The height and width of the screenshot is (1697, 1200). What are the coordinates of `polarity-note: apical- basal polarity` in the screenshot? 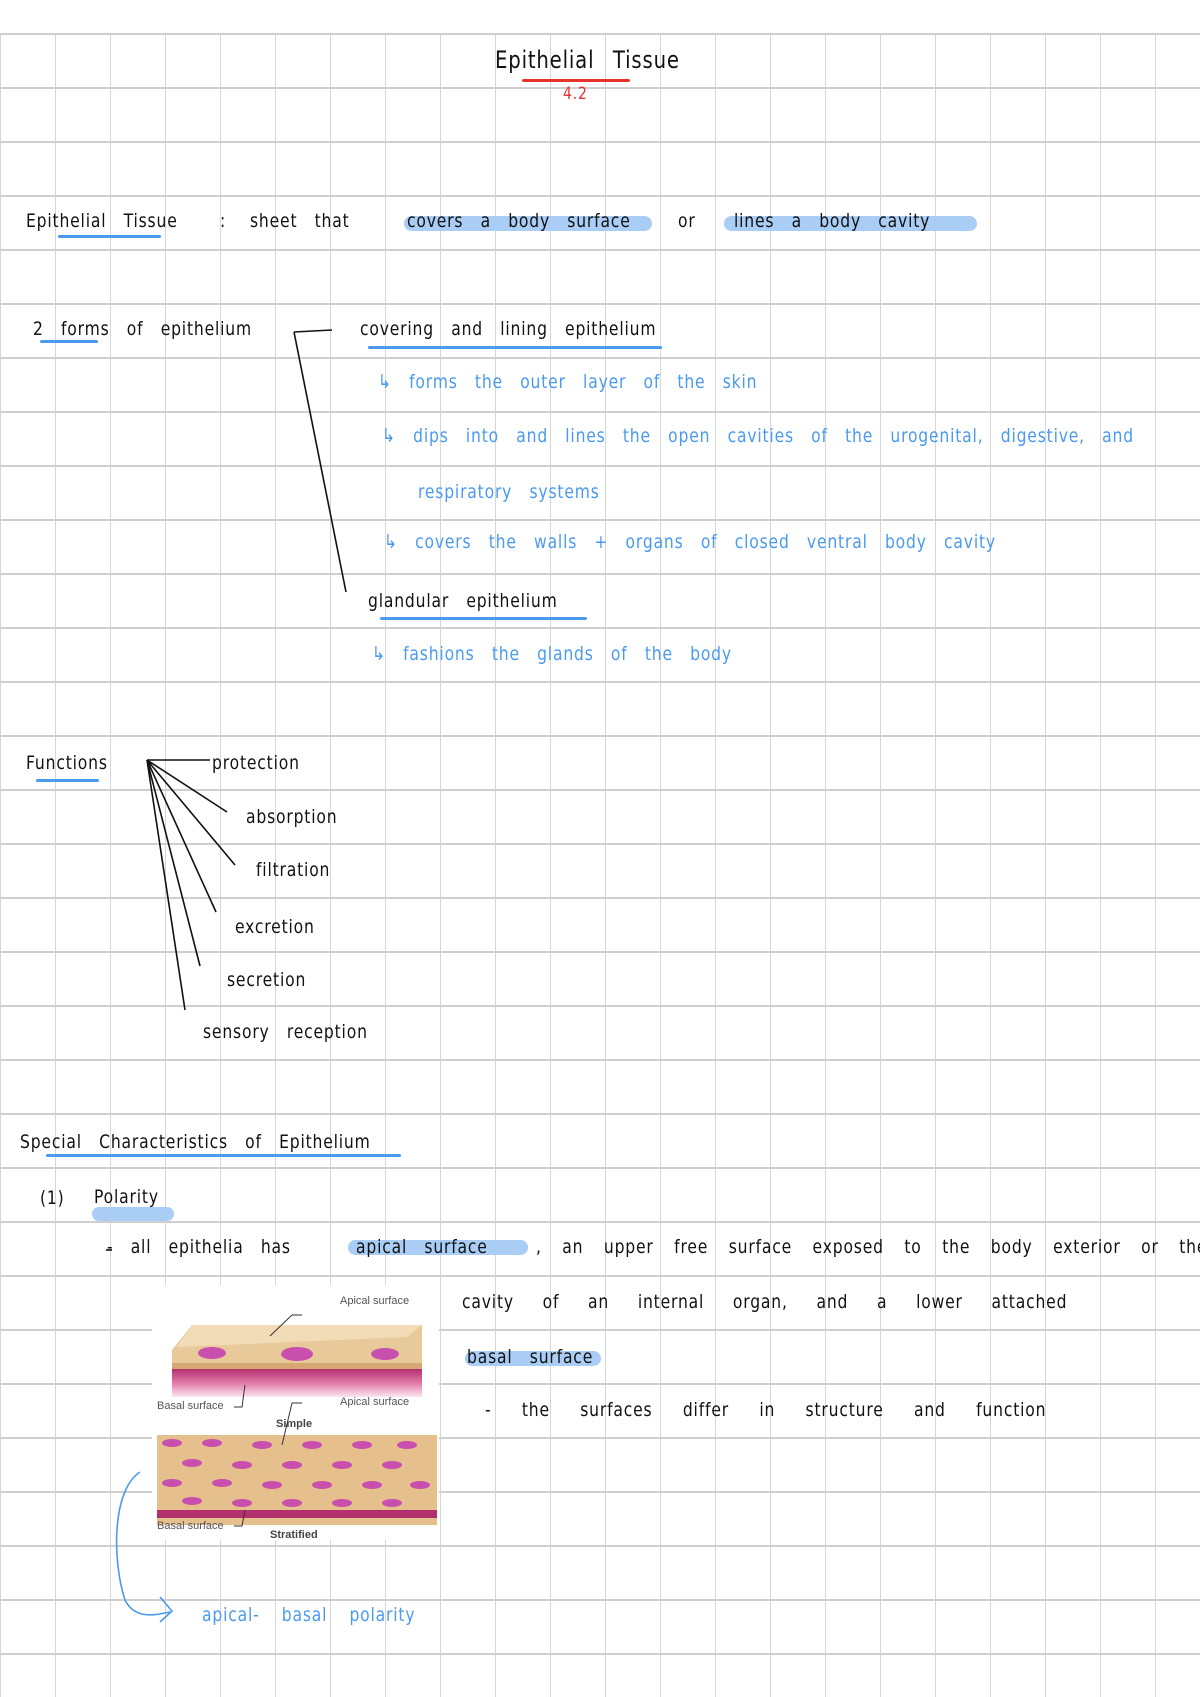 It's located at (309, 1615).